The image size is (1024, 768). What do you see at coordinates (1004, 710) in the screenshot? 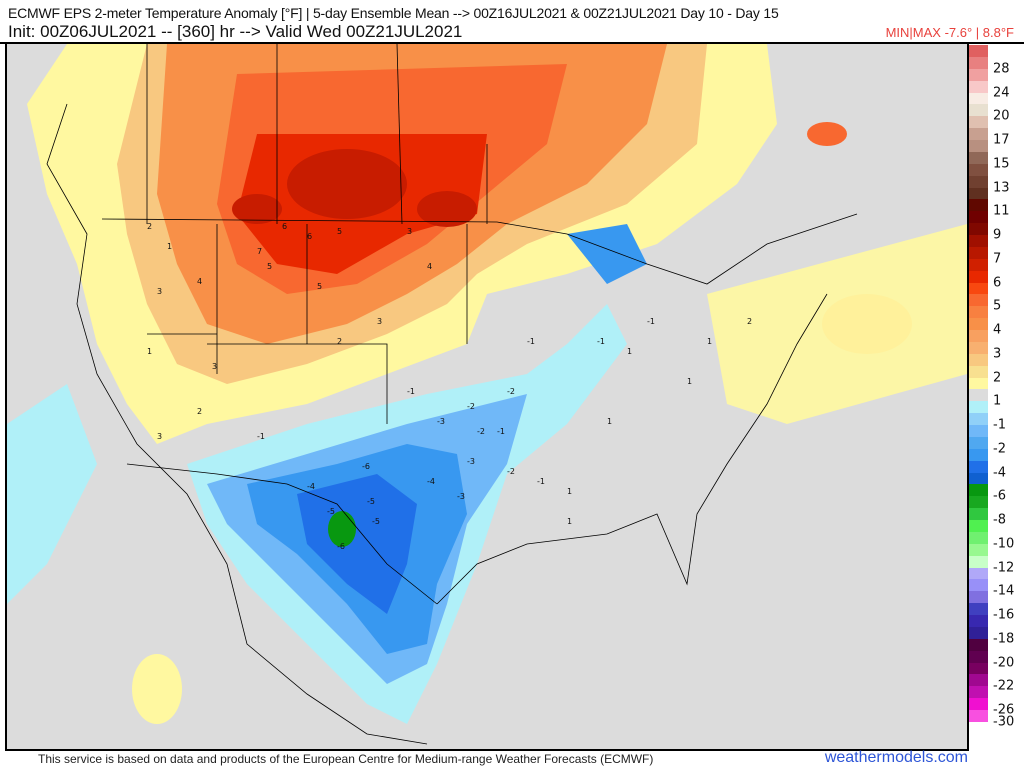
I see `colorbar-label: -26` at bounding box center [1004, 710].